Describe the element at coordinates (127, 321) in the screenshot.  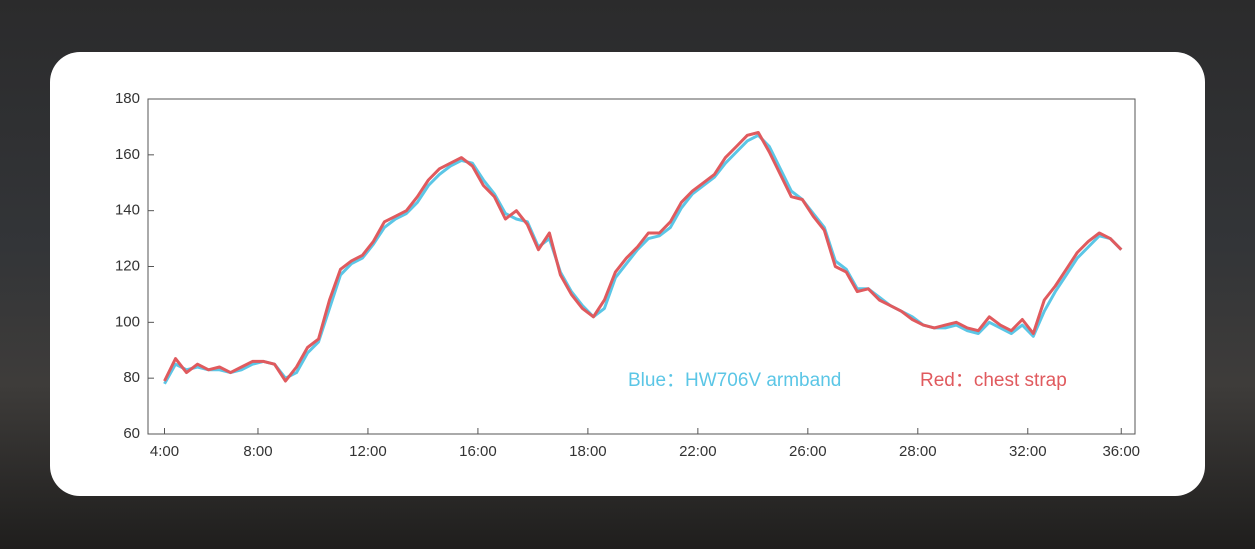
I see `y-tick-label: 100` at that location.